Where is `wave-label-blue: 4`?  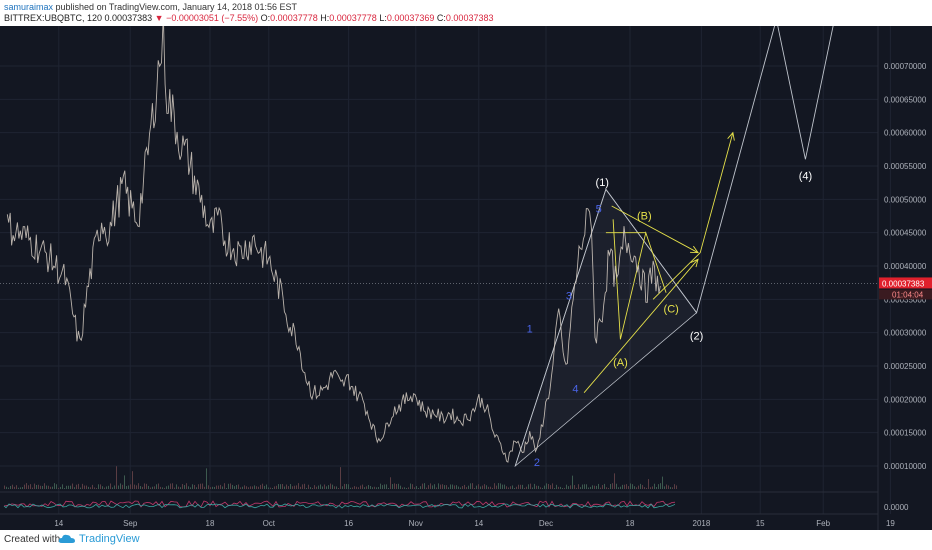 wave-label-blue: 4 is located at coordinates (575, 390).